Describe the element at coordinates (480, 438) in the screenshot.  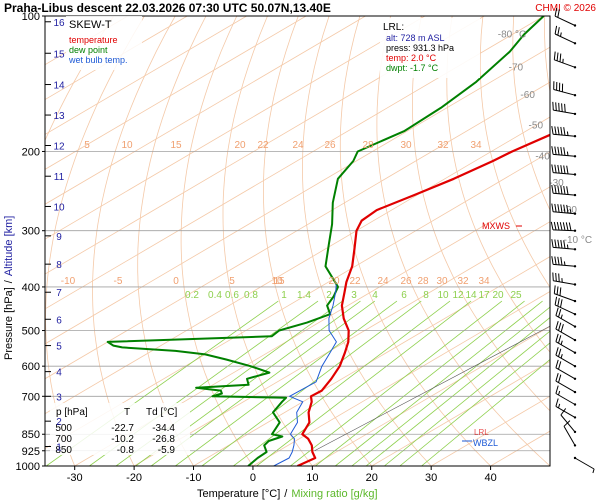
I see `wbzl-marker: LRL WBZL` at that location.